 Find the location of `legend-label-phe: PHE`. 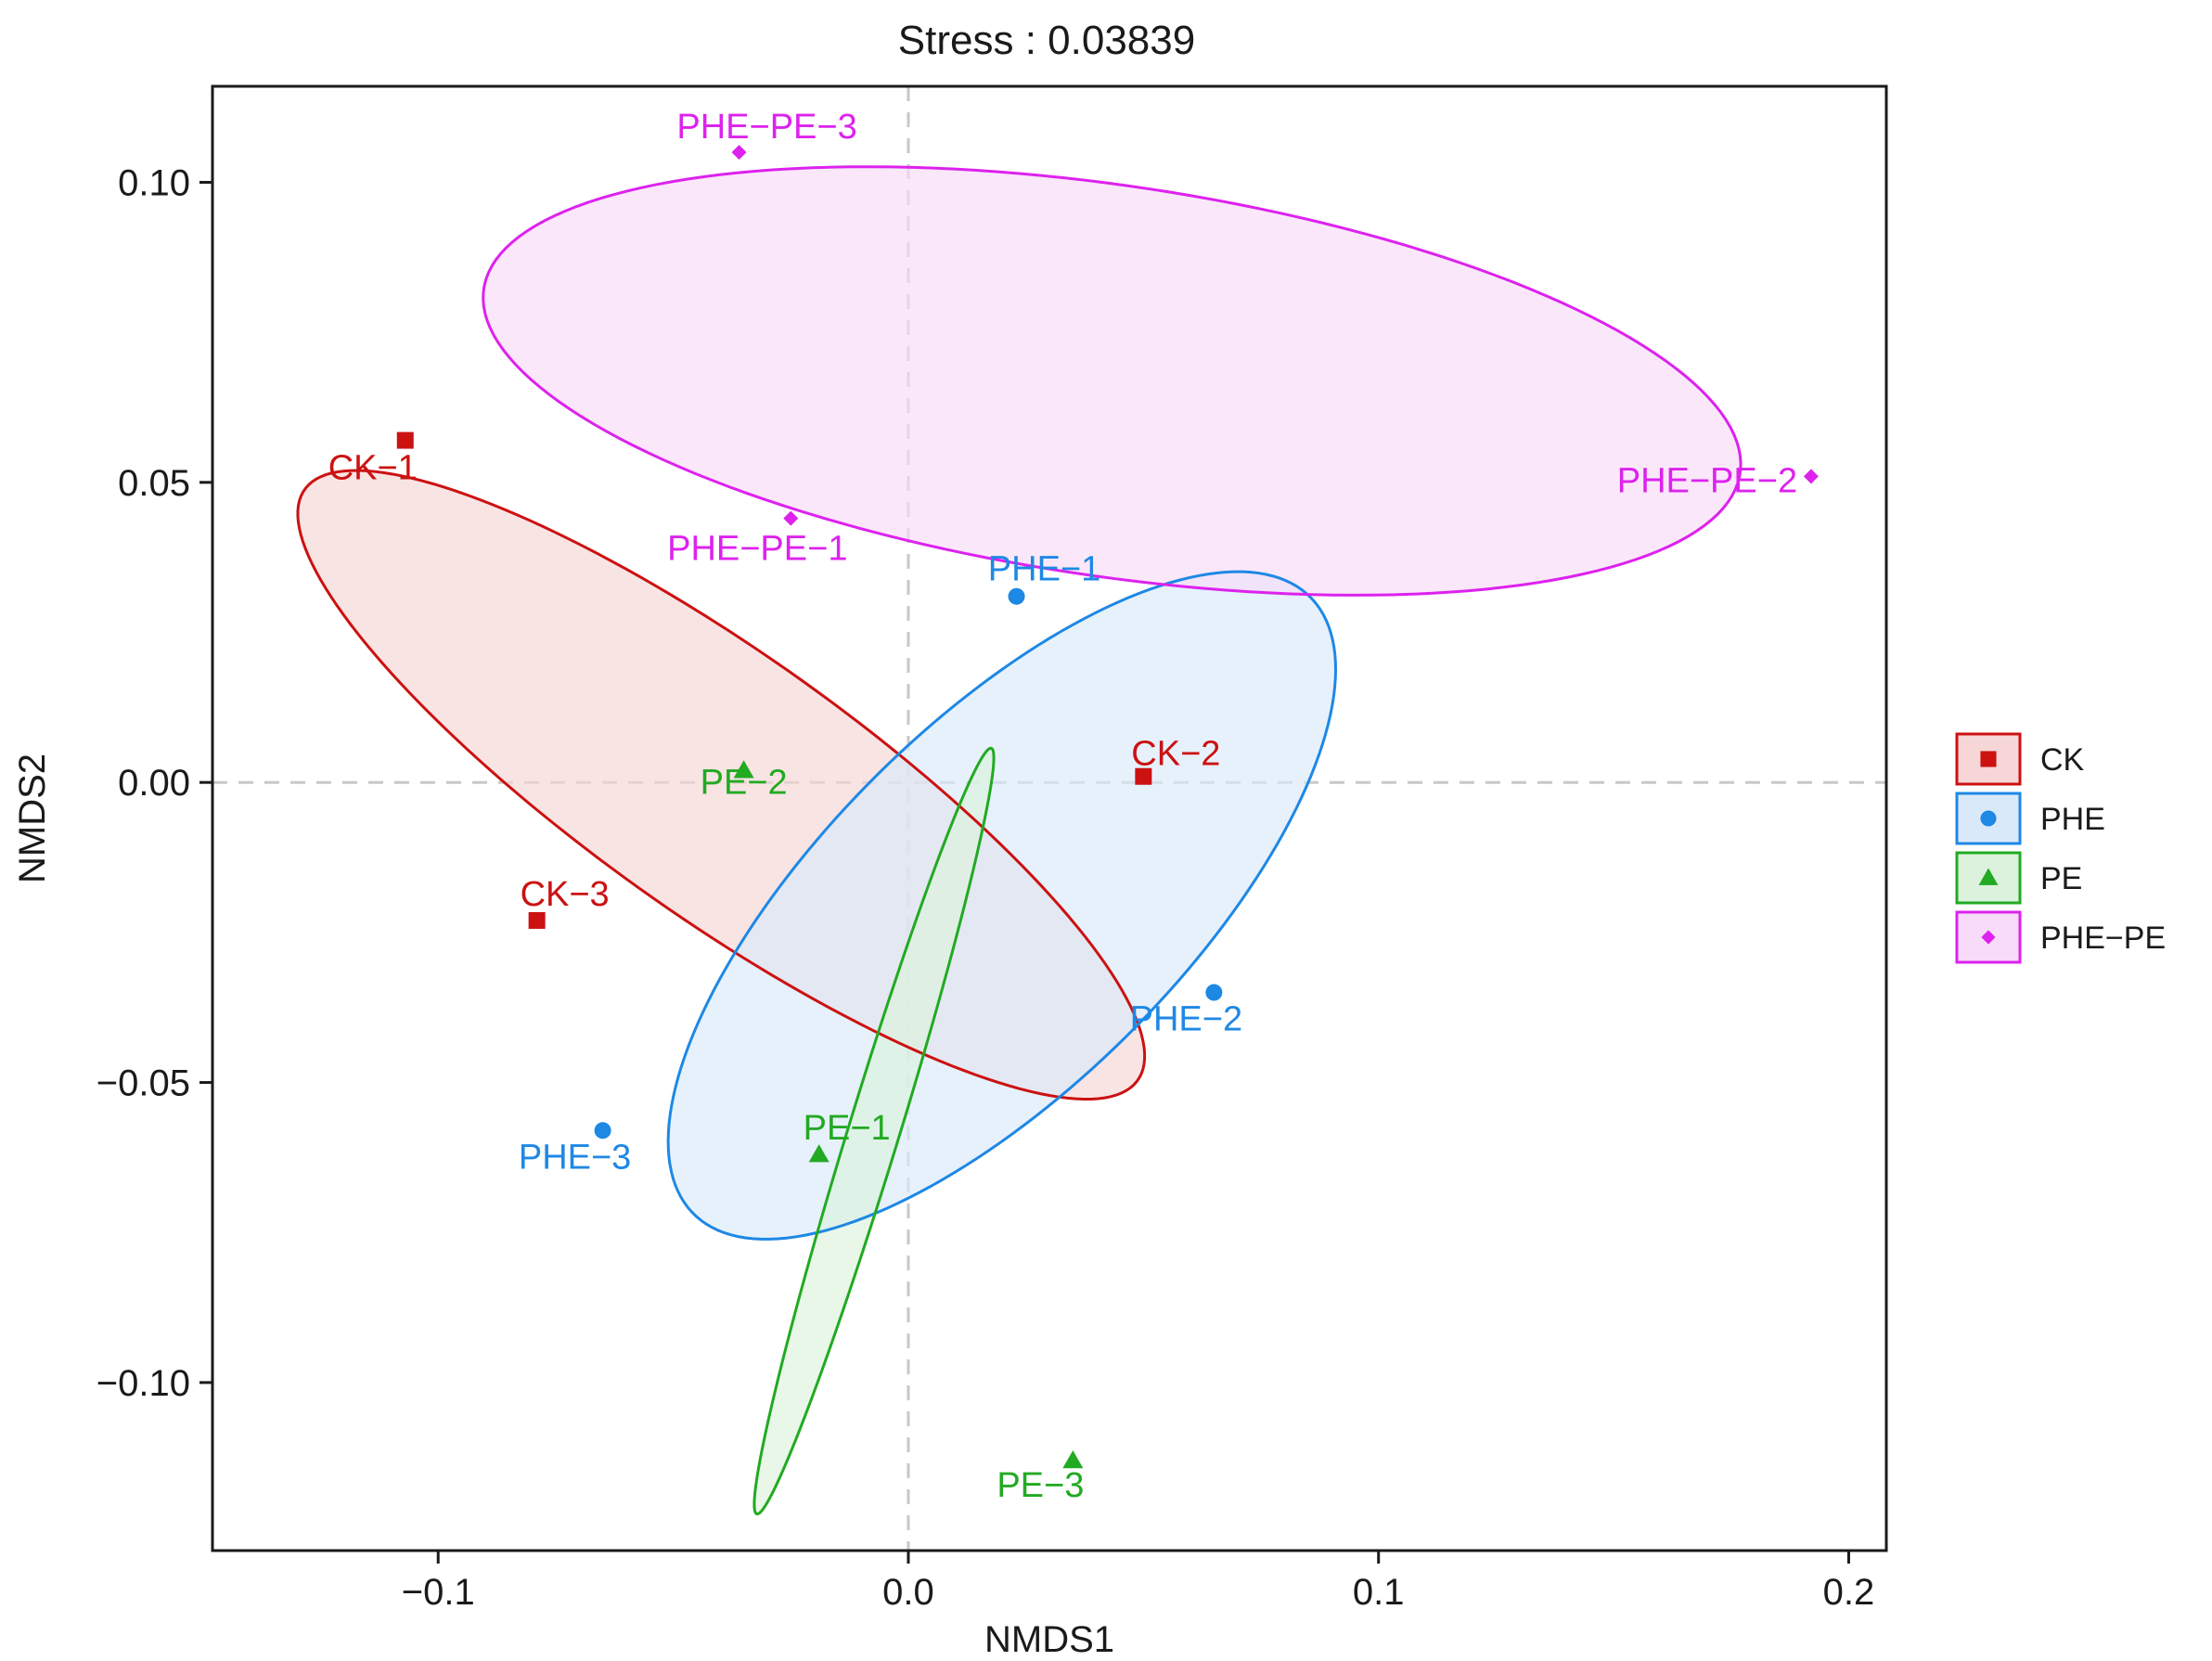

legend-label-phe: PHE is located at coordinates (2072, 820).